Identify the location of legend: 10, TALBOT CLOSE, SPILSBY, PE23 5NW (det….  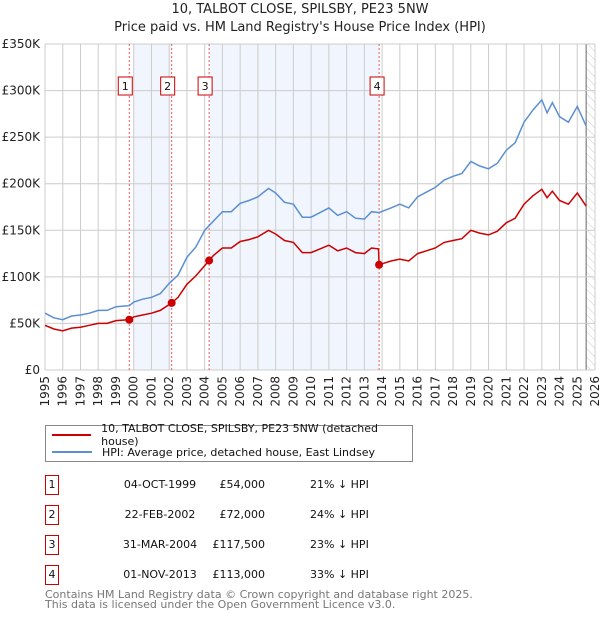
(229, 442).